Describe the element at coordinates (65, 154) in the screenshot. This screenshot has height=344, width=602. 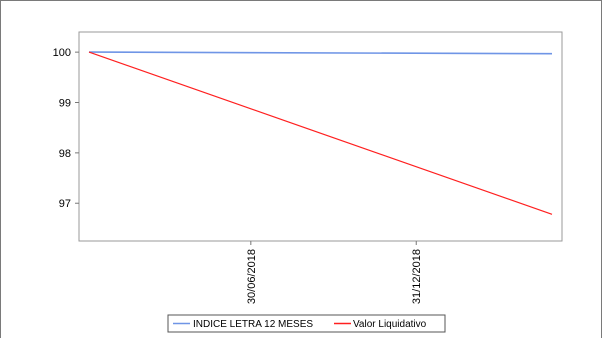
I see `y-tick-label: 98` at that location.